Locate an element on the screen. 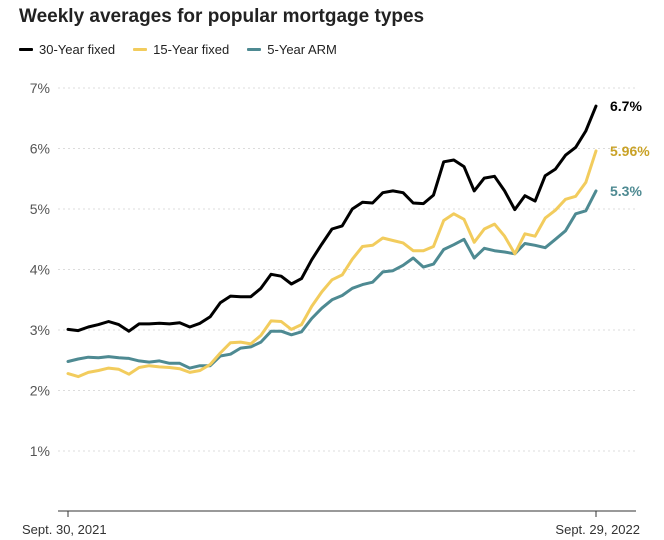 The width and height of the screenshot is (664, 540). end-label: 5.3% is located at coordinates (626, 191).